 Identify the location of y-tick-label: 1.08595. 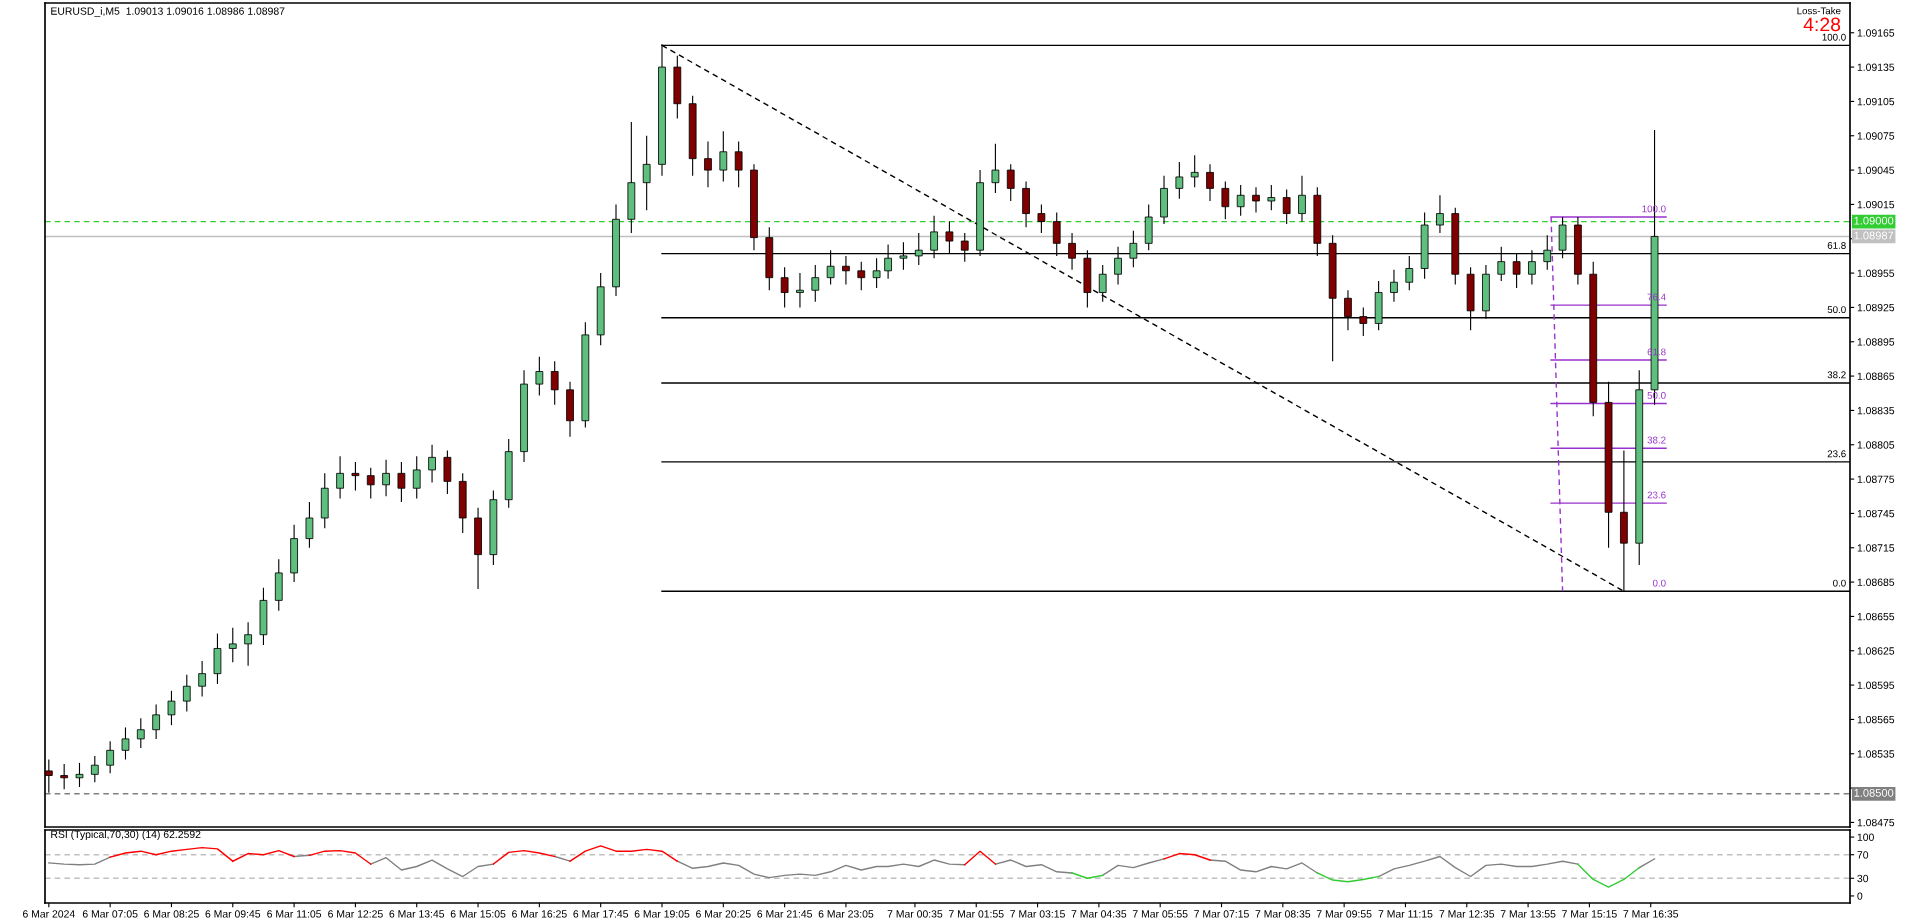
(1876, 685).